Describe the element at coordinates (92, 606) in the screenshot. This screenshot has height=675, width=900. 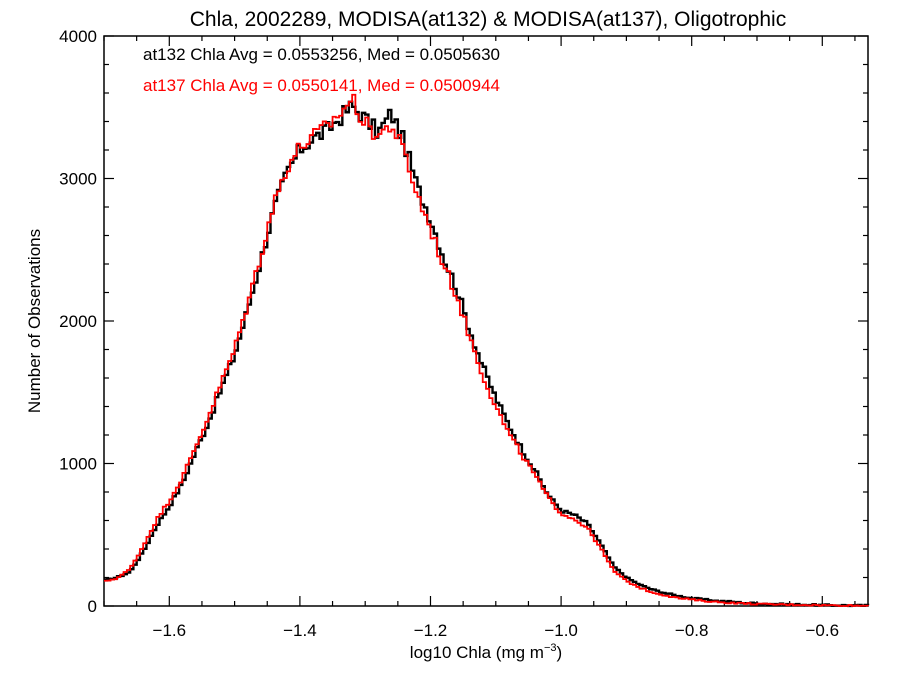
I see `y-tick-label: 0` at that location.